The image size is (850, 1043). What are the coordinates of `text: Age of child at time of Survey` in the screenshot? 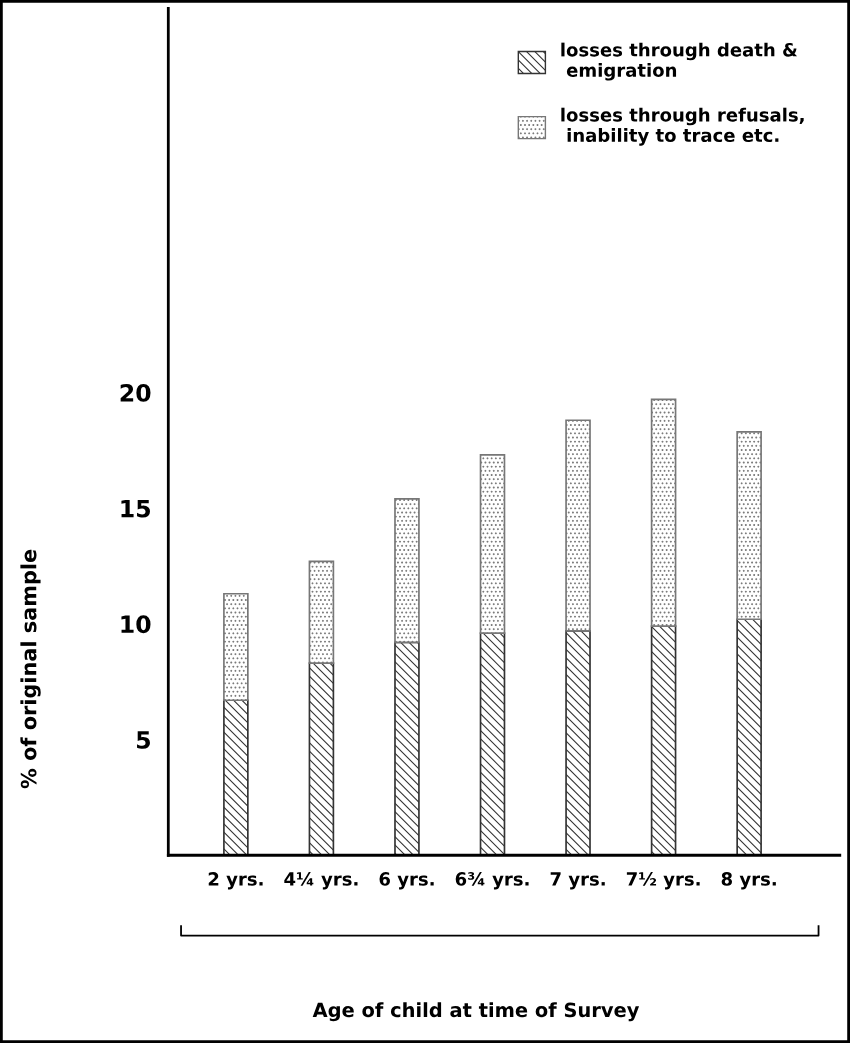 It's located at (476, 1012).